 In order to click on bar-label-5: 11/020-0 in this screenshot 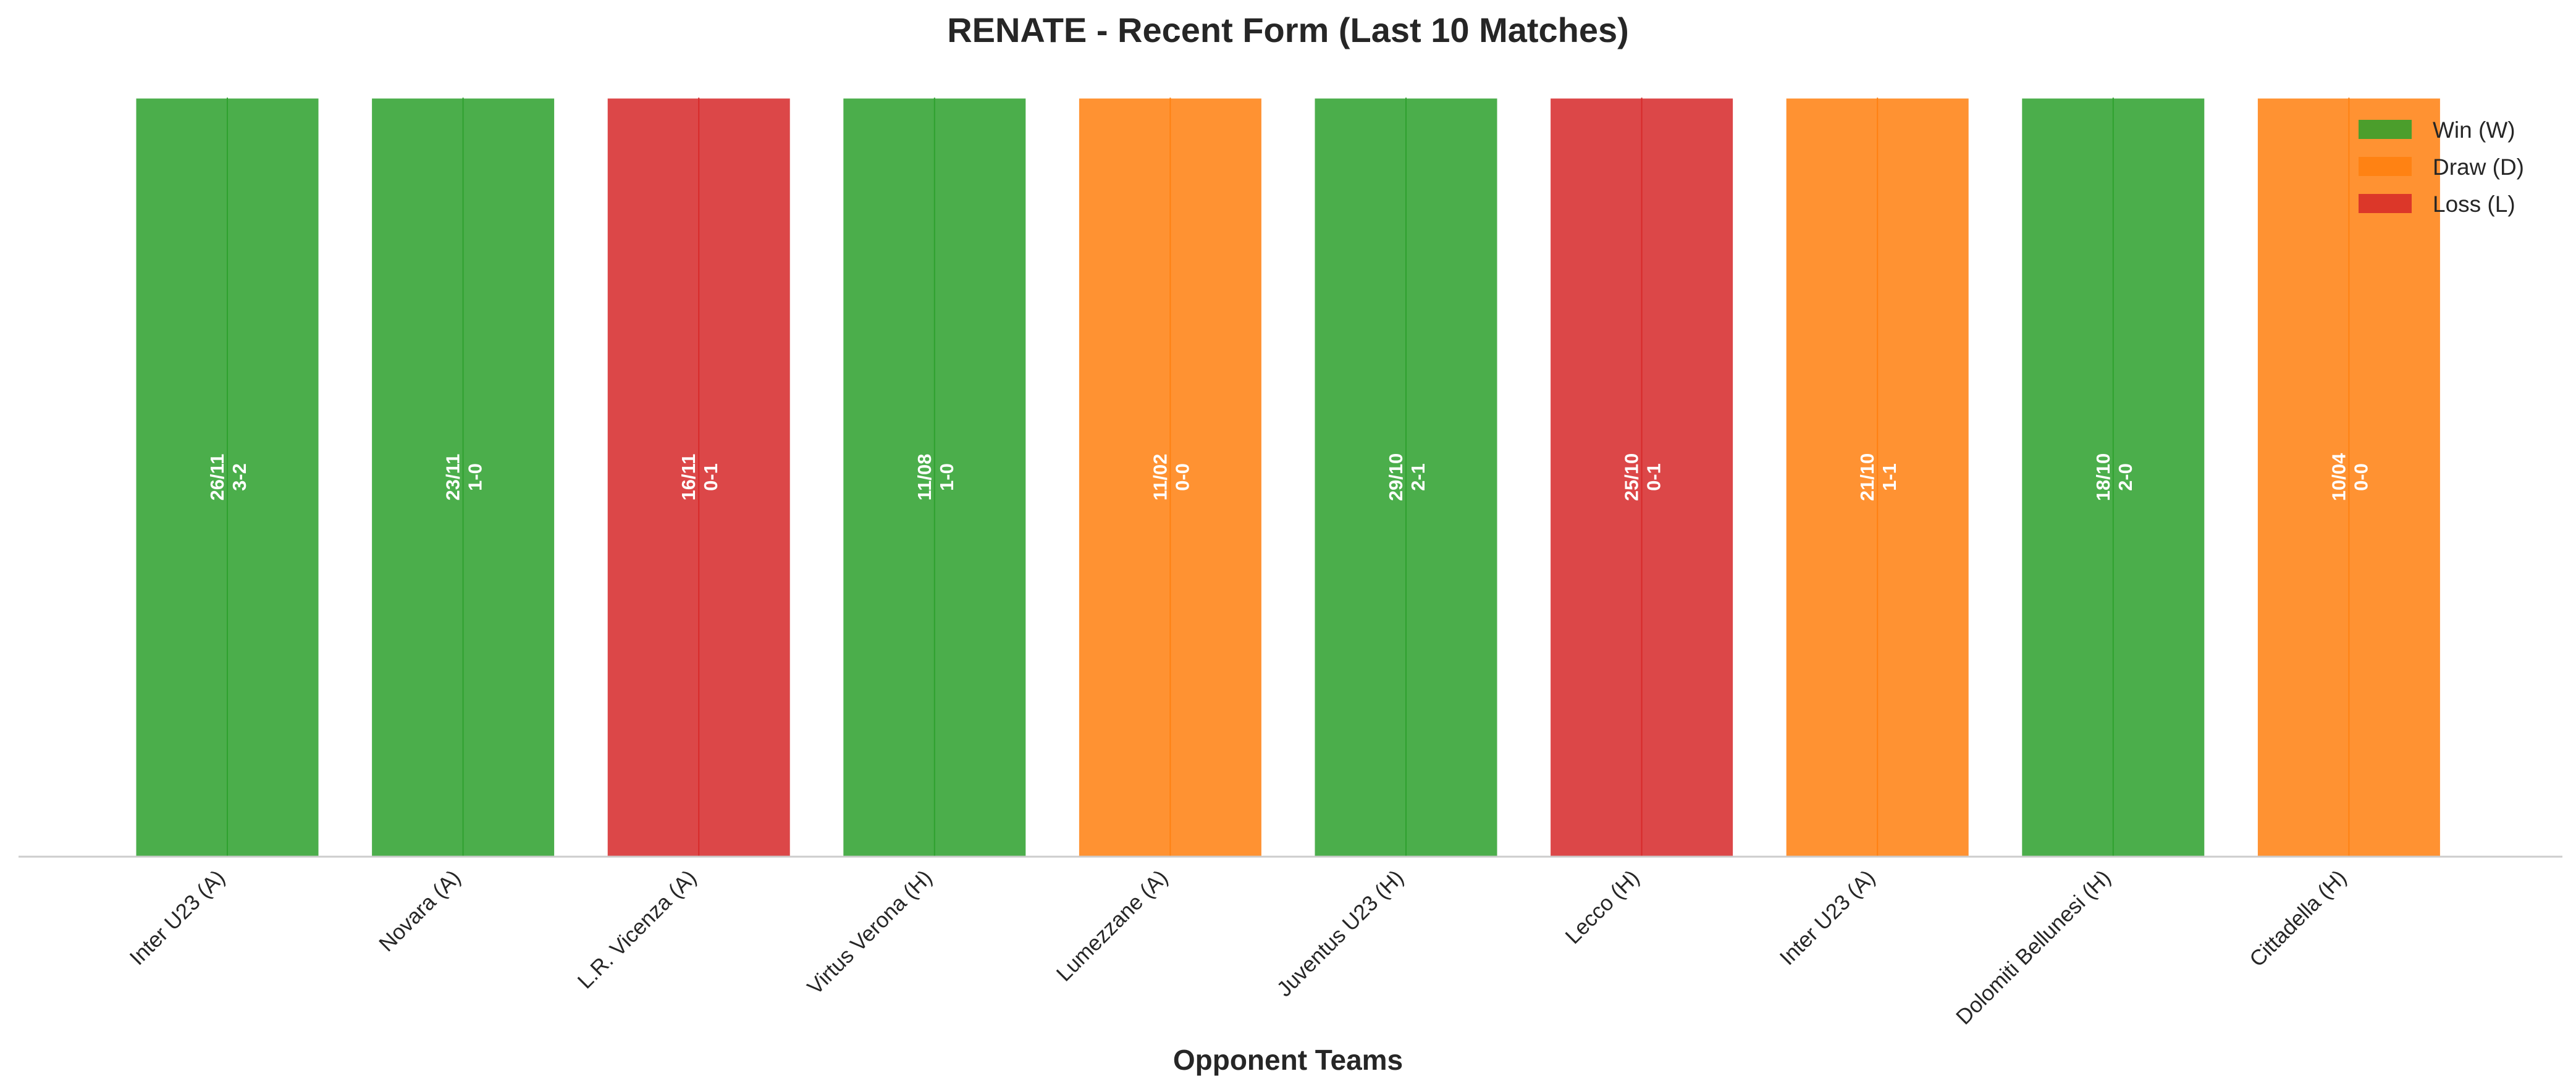, I will do `click(1171, 477)`.